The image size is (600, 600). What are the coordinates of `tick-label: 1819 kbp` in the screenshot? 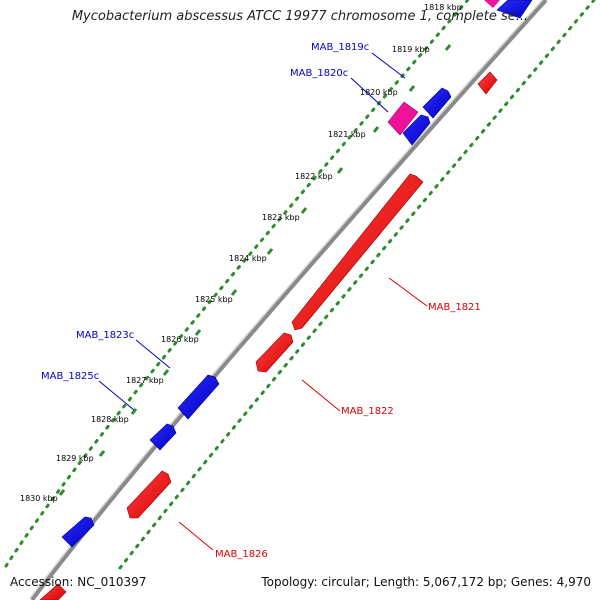 It's located at (411, 49).